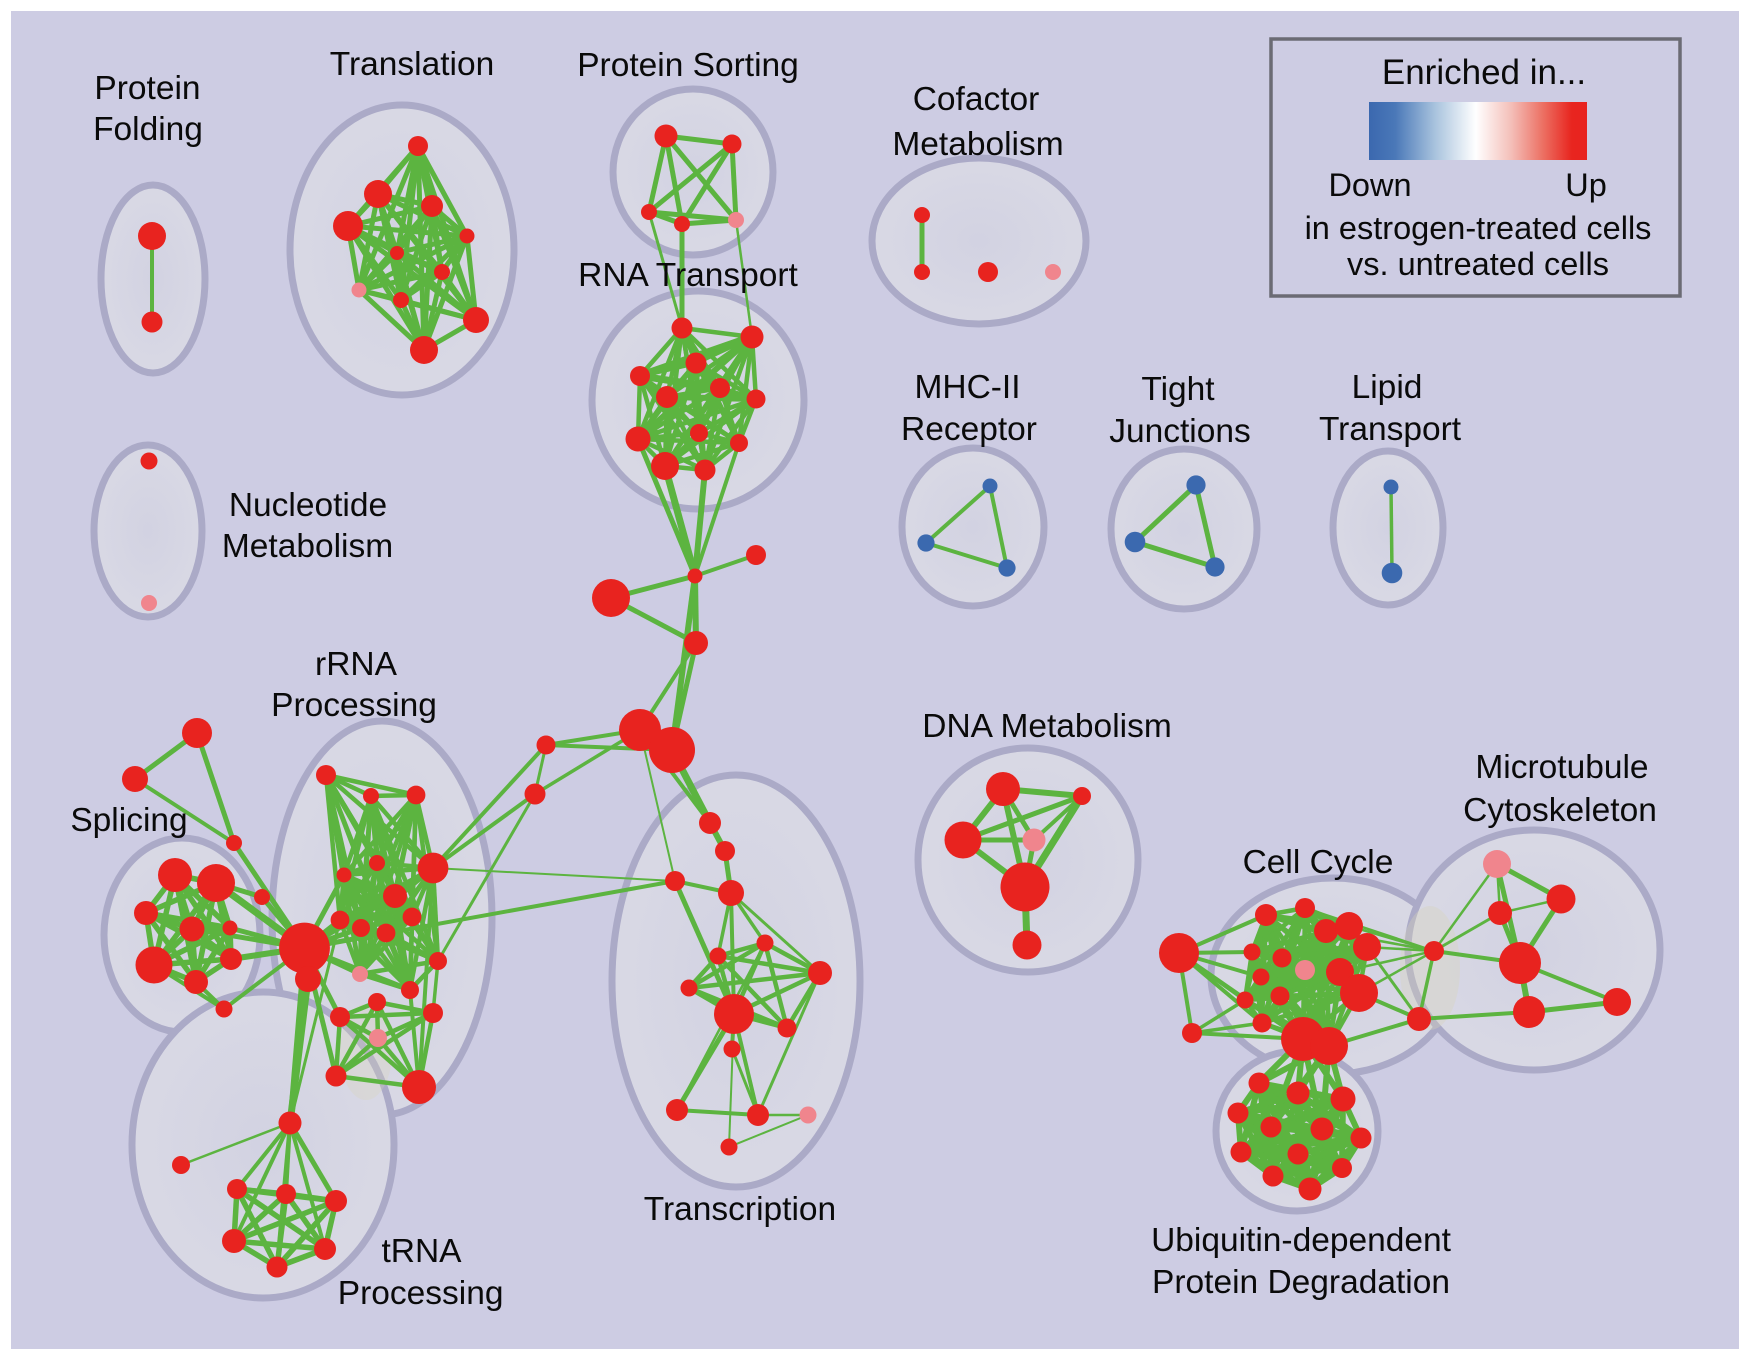  What do you see at coordinates (1318, 862) in the screenshot?
I see `svg-text: Cell Cycle` at bounding box center [1318, 862].